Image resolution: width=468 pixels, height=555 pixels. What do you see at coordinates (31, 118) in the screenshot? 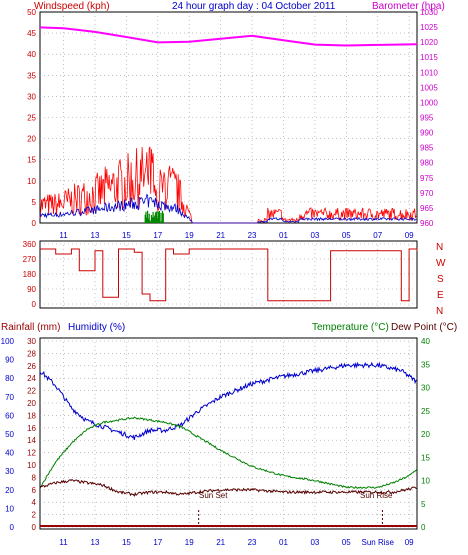
I see `wind-y-tick: 25` at bounding box center [31, 118].